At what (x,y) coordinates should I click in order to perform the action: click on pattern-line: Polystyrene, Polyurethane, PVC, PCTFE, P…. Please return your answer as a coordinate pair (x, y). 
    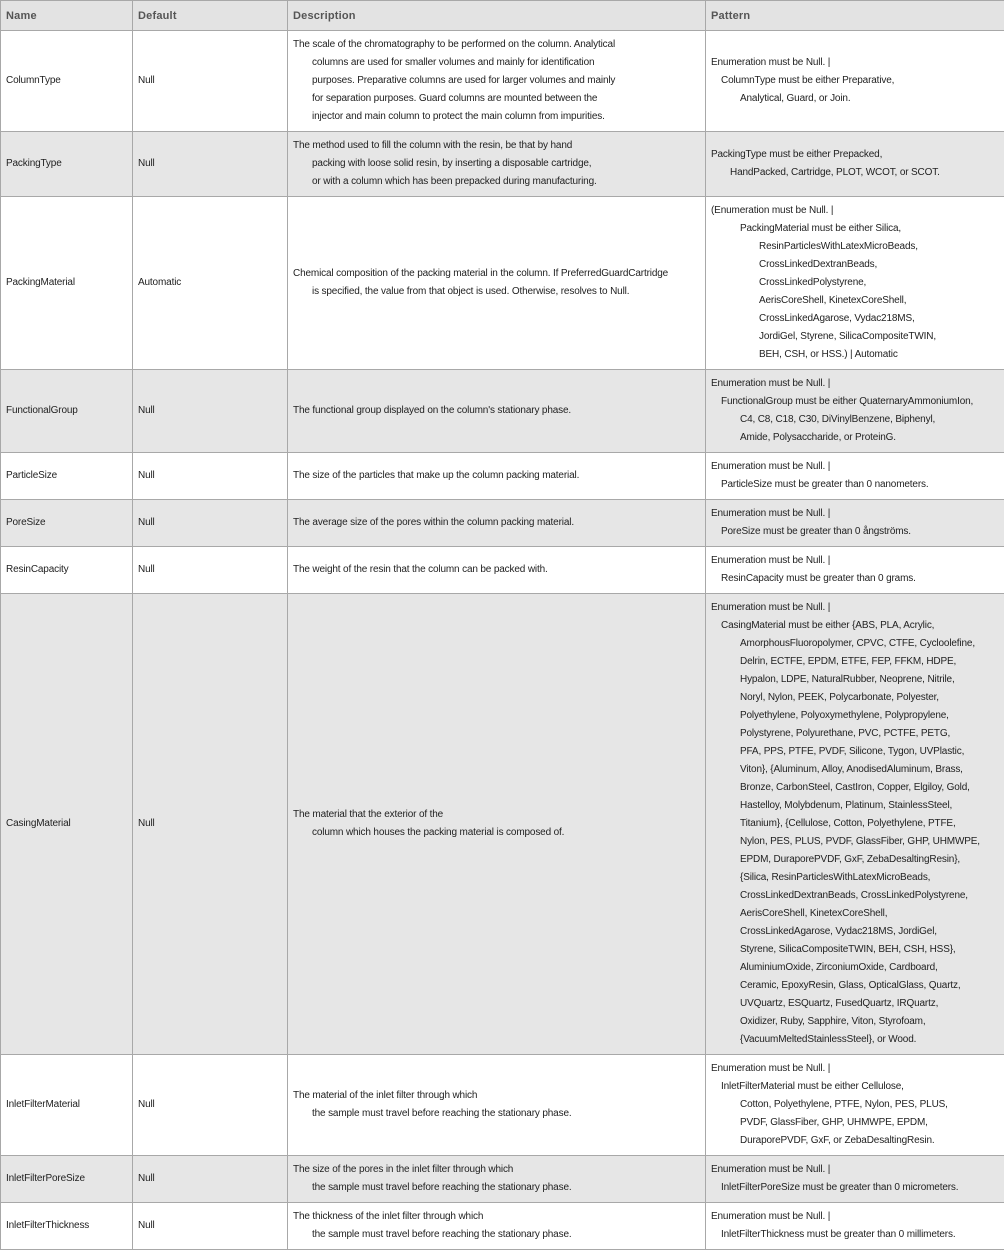
    Looking at the image, I should click on (855, 734).